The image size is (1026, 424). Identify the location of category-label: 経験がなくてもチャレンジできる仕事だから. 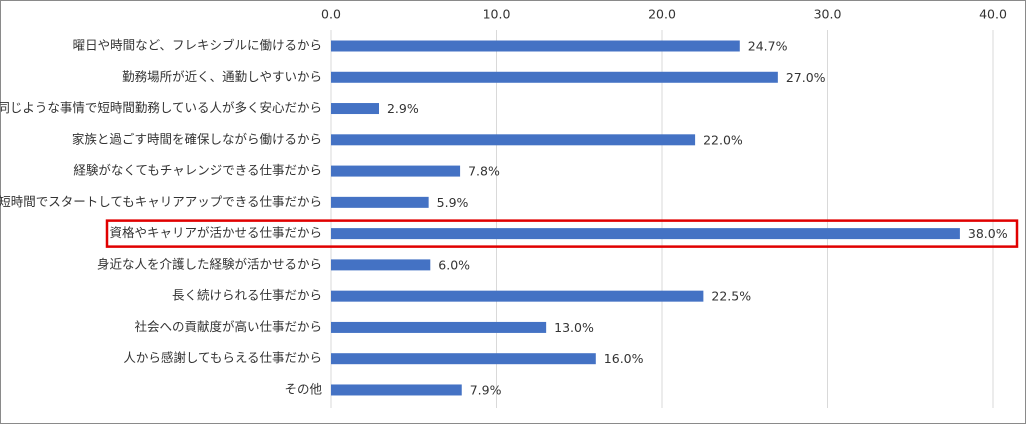
(197, 170).